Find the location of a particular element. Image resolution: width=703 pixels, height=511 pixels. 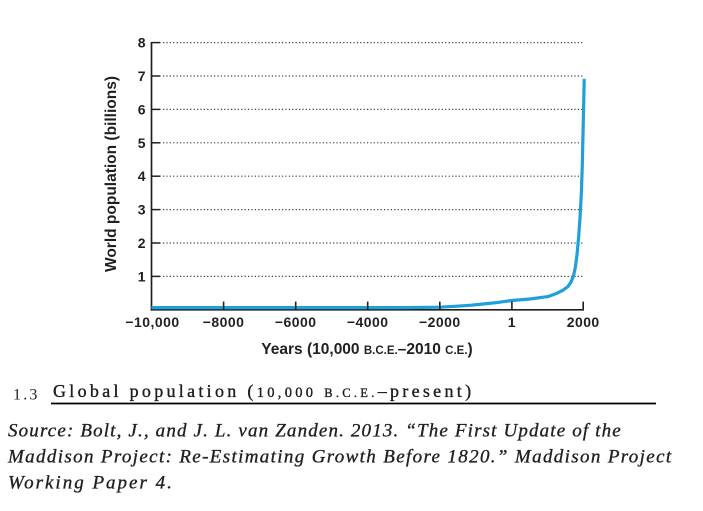

svg-text: 1.3 is located at coordinates (26, 395).